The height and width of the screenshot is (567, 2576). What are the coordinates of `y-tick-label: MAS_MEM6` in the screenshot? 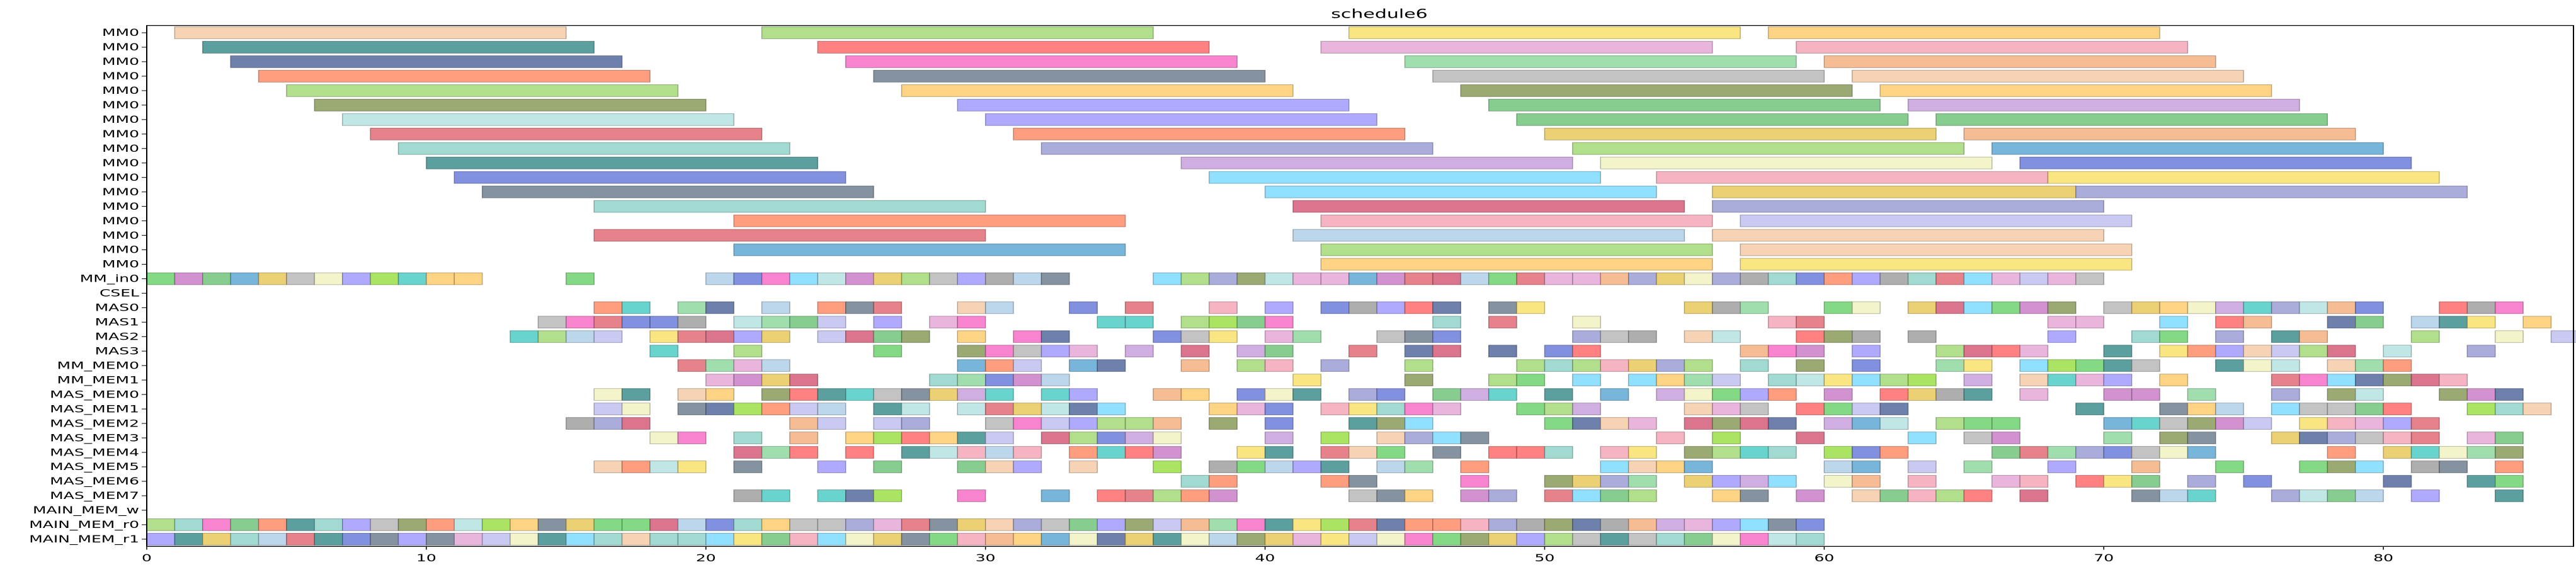 It's located at (94, 481).